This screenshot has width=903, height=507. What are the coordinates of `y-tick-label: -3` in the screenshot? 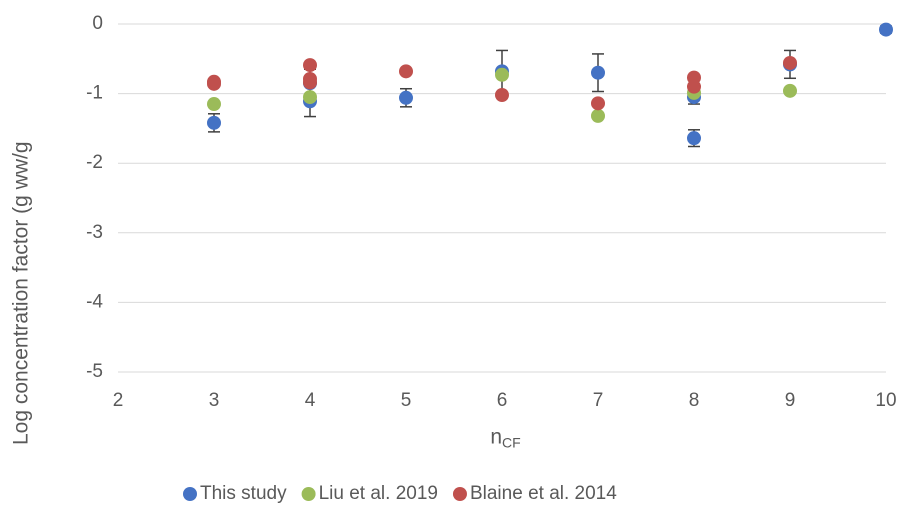 It's located at (94, 232).